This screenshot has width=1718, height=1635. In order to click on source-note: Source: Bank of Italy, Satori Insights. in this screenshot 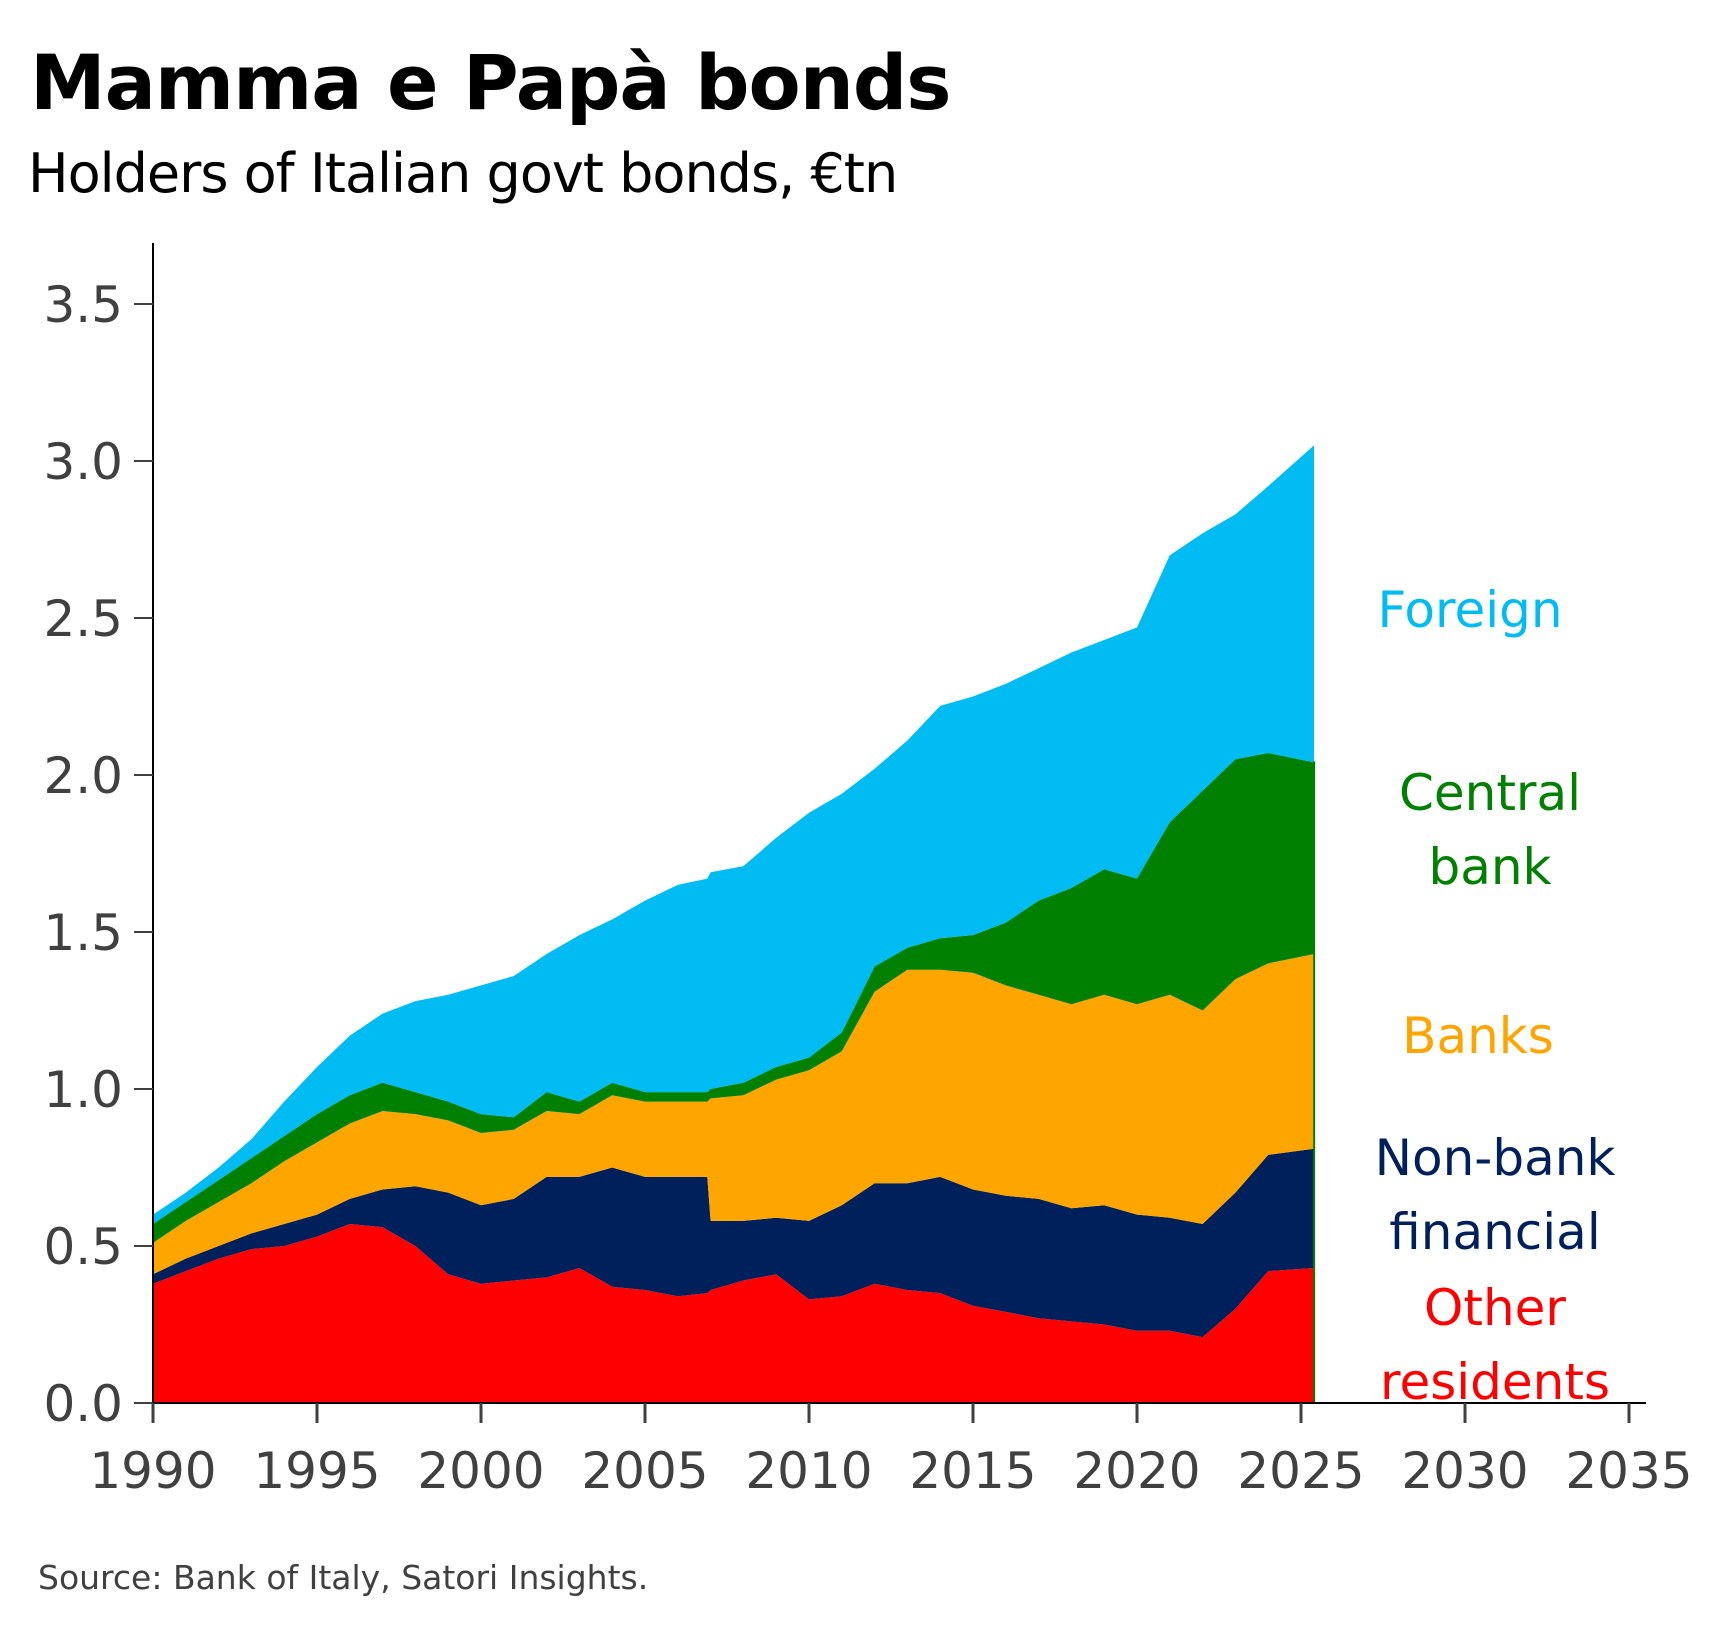, I will do `click(343, 1577)`.